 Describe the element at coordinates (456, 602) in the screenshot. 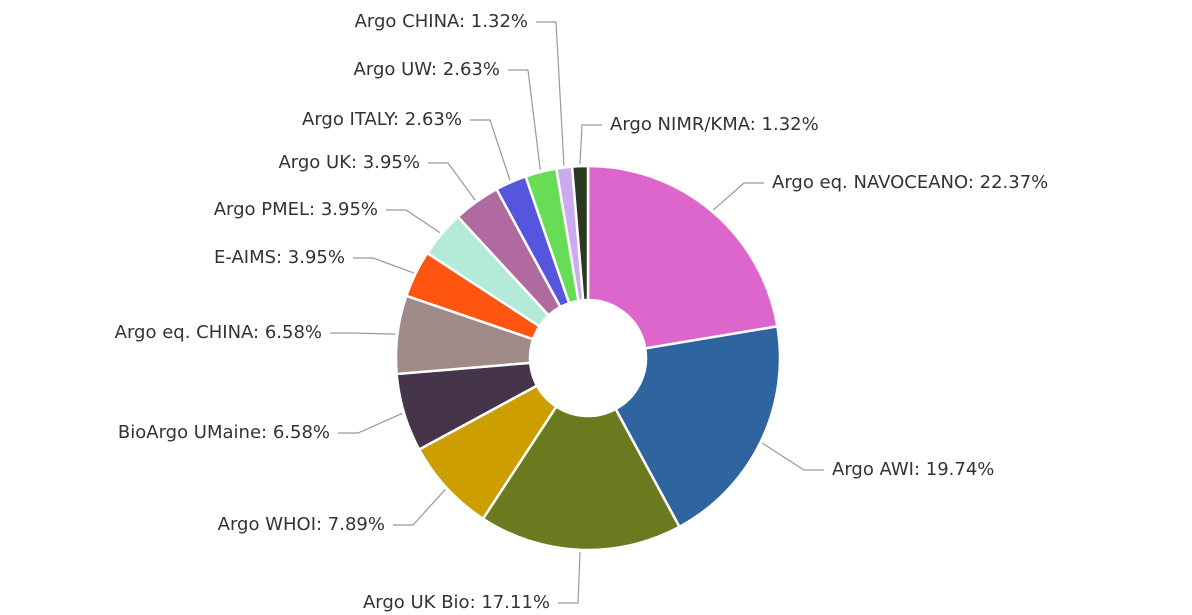

I see `slice-label: Argo UK Bio: 17.11%` at that location.